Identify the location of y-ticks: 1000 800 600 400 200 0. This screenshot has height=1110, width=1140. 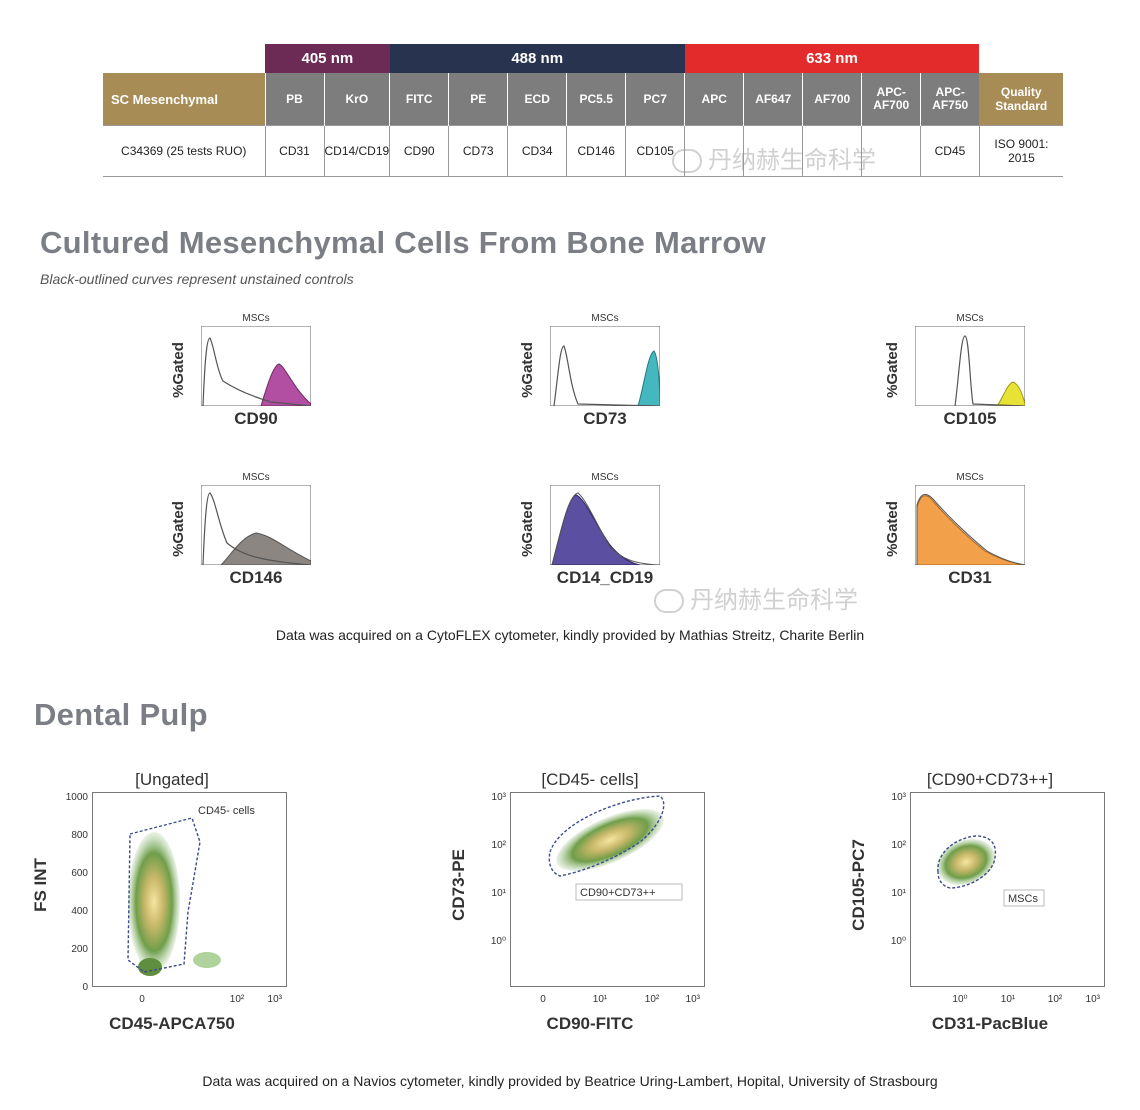
(77, 892).